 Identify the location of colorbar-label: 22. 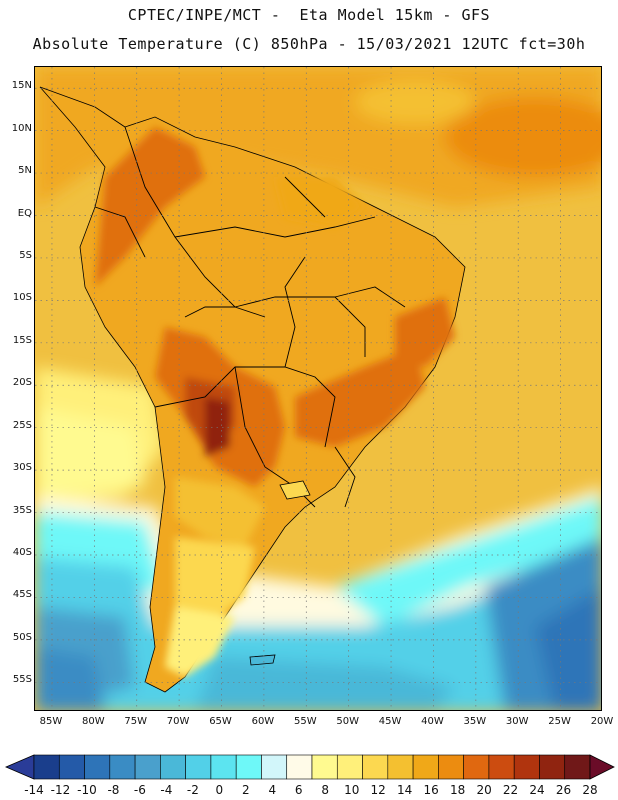
(510, 790).